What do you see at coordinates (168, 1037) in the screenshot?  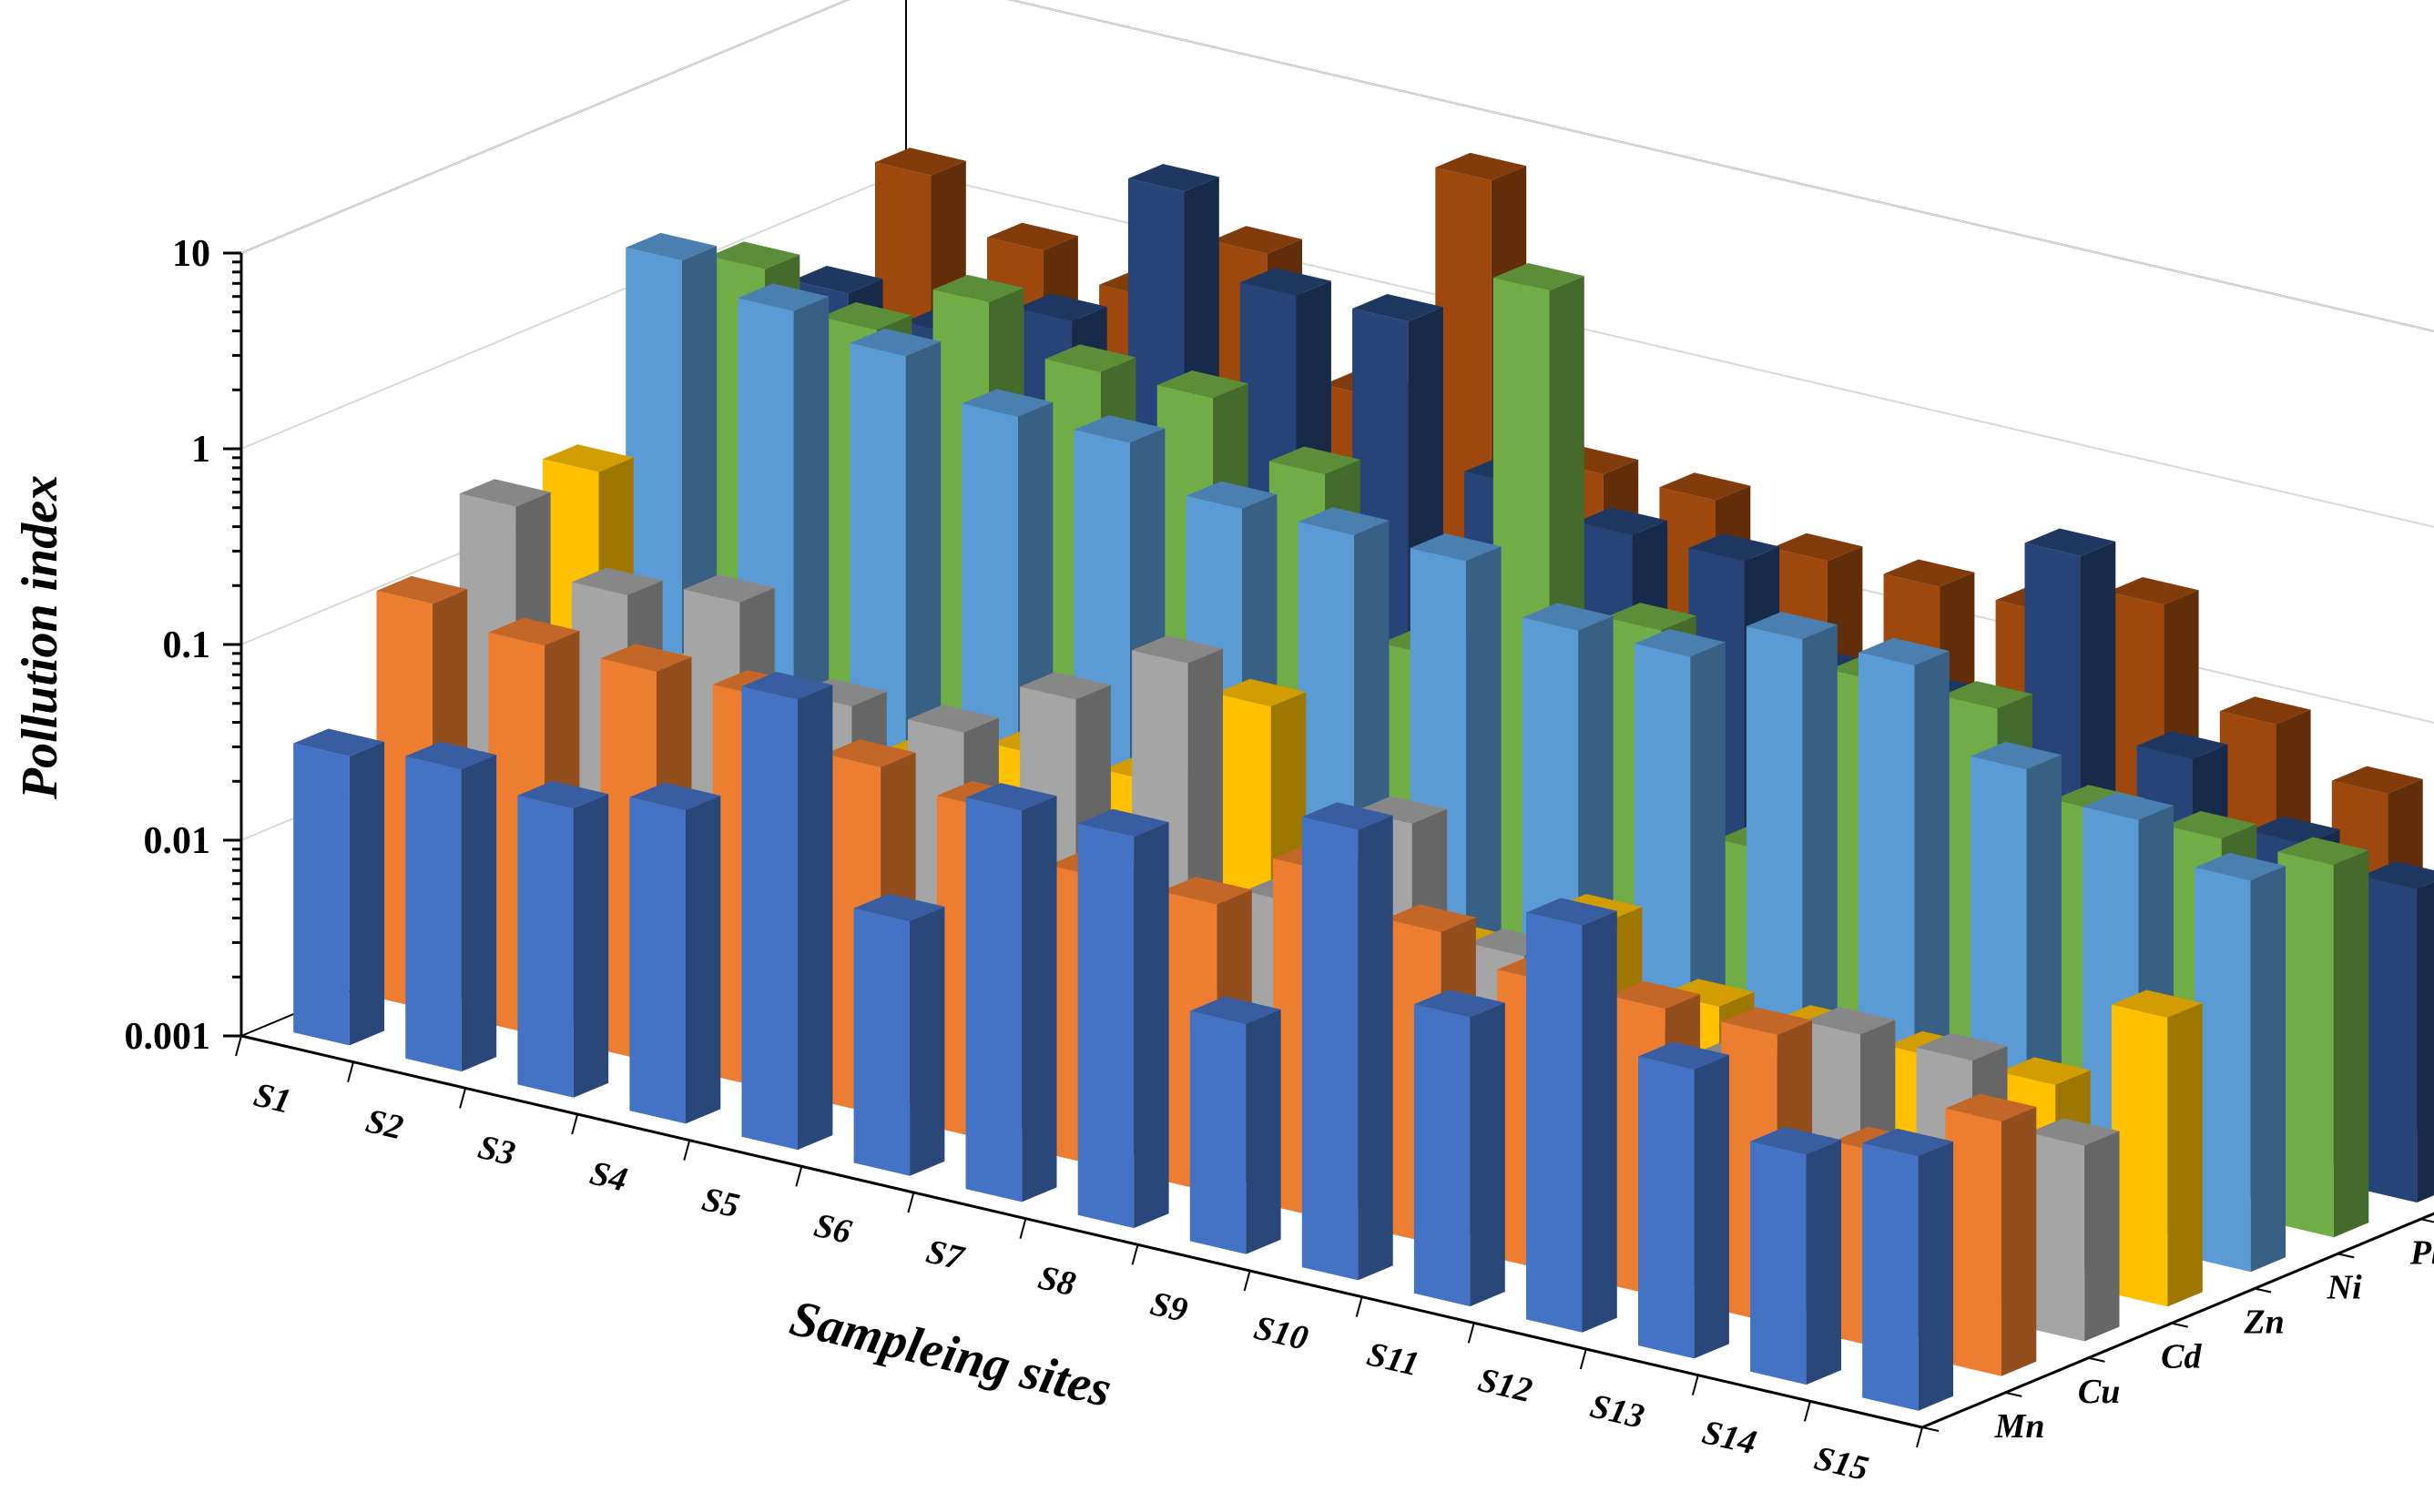 I see `y-tick-label: 0.001` at bounding box center [168, 1037].